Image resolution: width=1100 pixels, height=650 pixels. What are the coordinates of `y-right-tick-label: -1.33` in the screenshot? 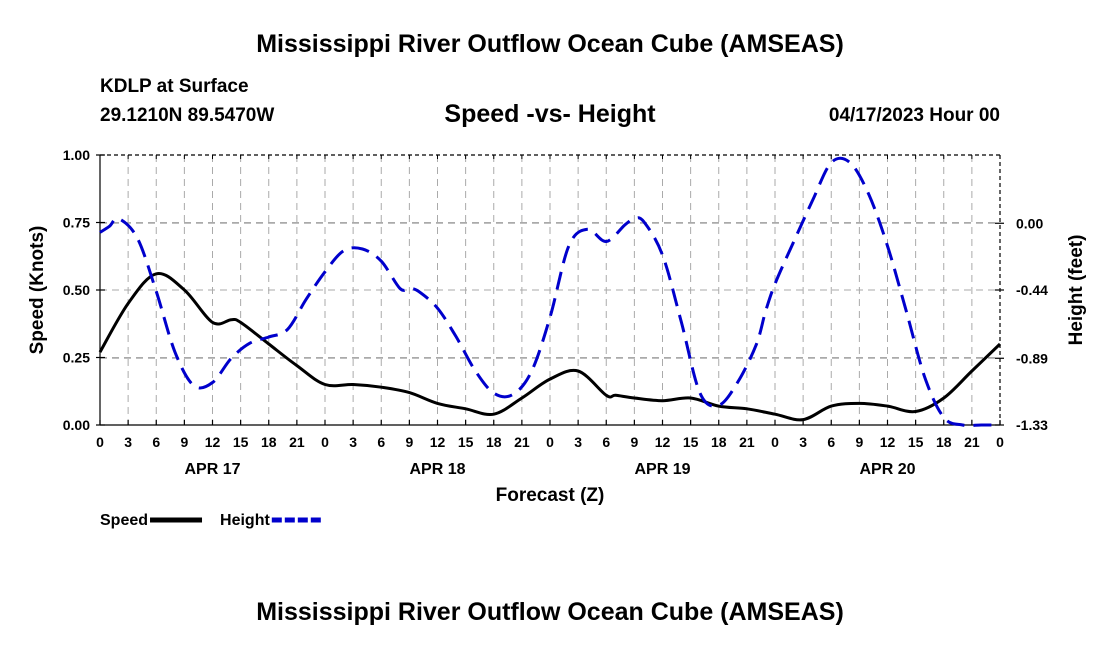 It's located at (1032, 425).